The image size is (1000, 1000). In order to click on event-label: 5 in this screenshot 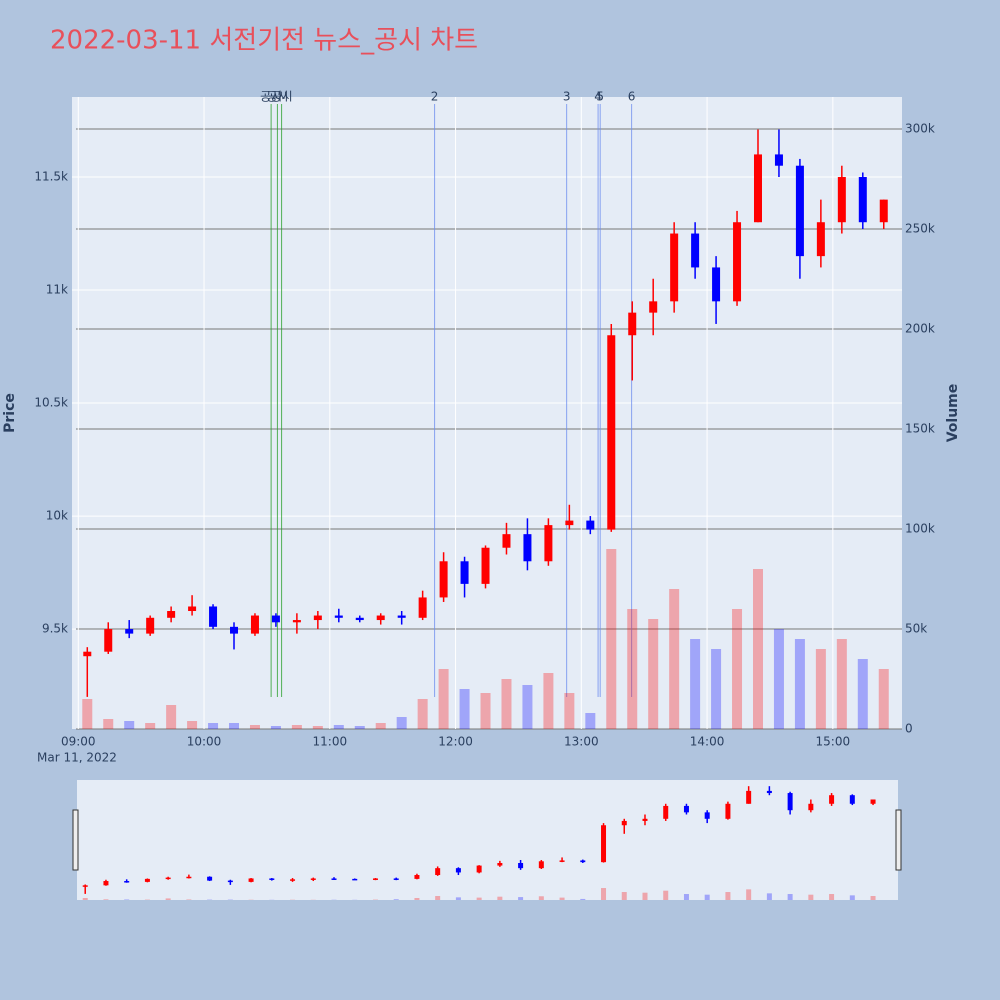, I will do `click(600, 97)`.